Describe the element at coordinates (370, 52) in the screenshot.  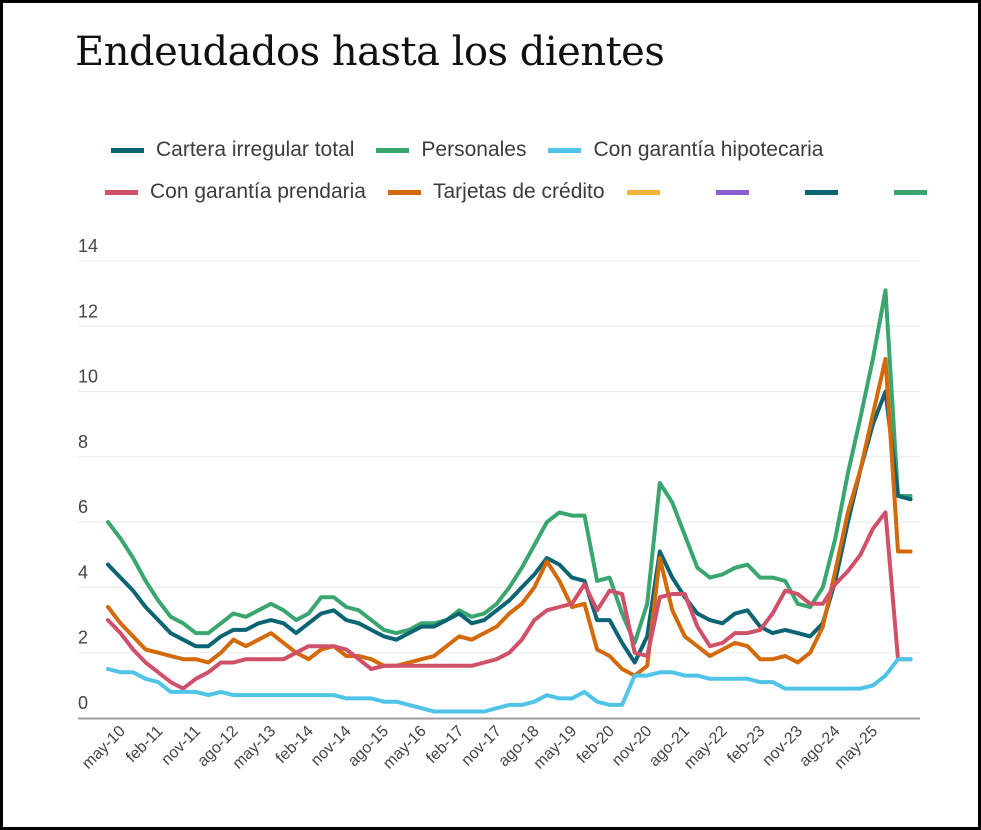
I see `chart-title: Endeudados hasta los dientes` at that location.